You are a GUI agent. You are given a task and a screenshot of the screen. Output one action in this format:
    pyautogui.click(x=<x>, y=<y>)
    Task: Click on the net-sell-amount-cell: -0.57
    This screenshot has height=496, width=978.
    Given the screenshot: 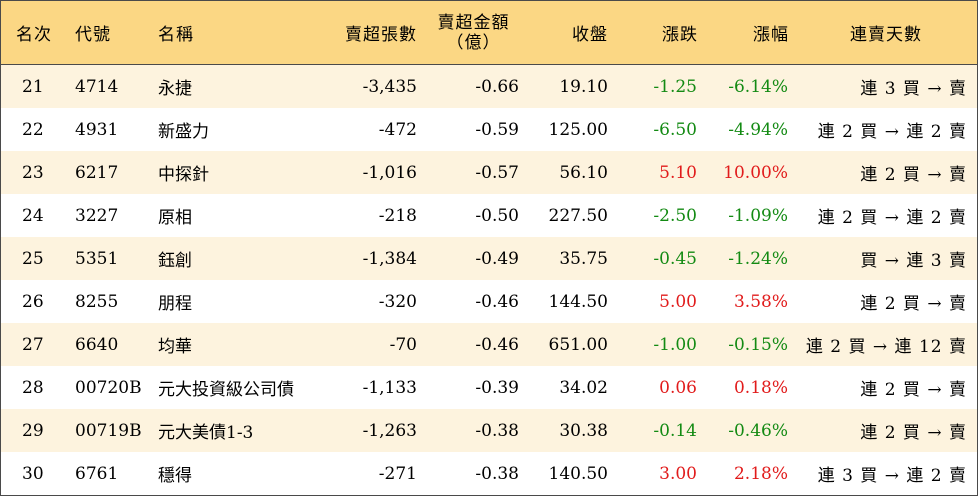 What is the action you would take?
    pyautogui.click(x=497, y=172)
    